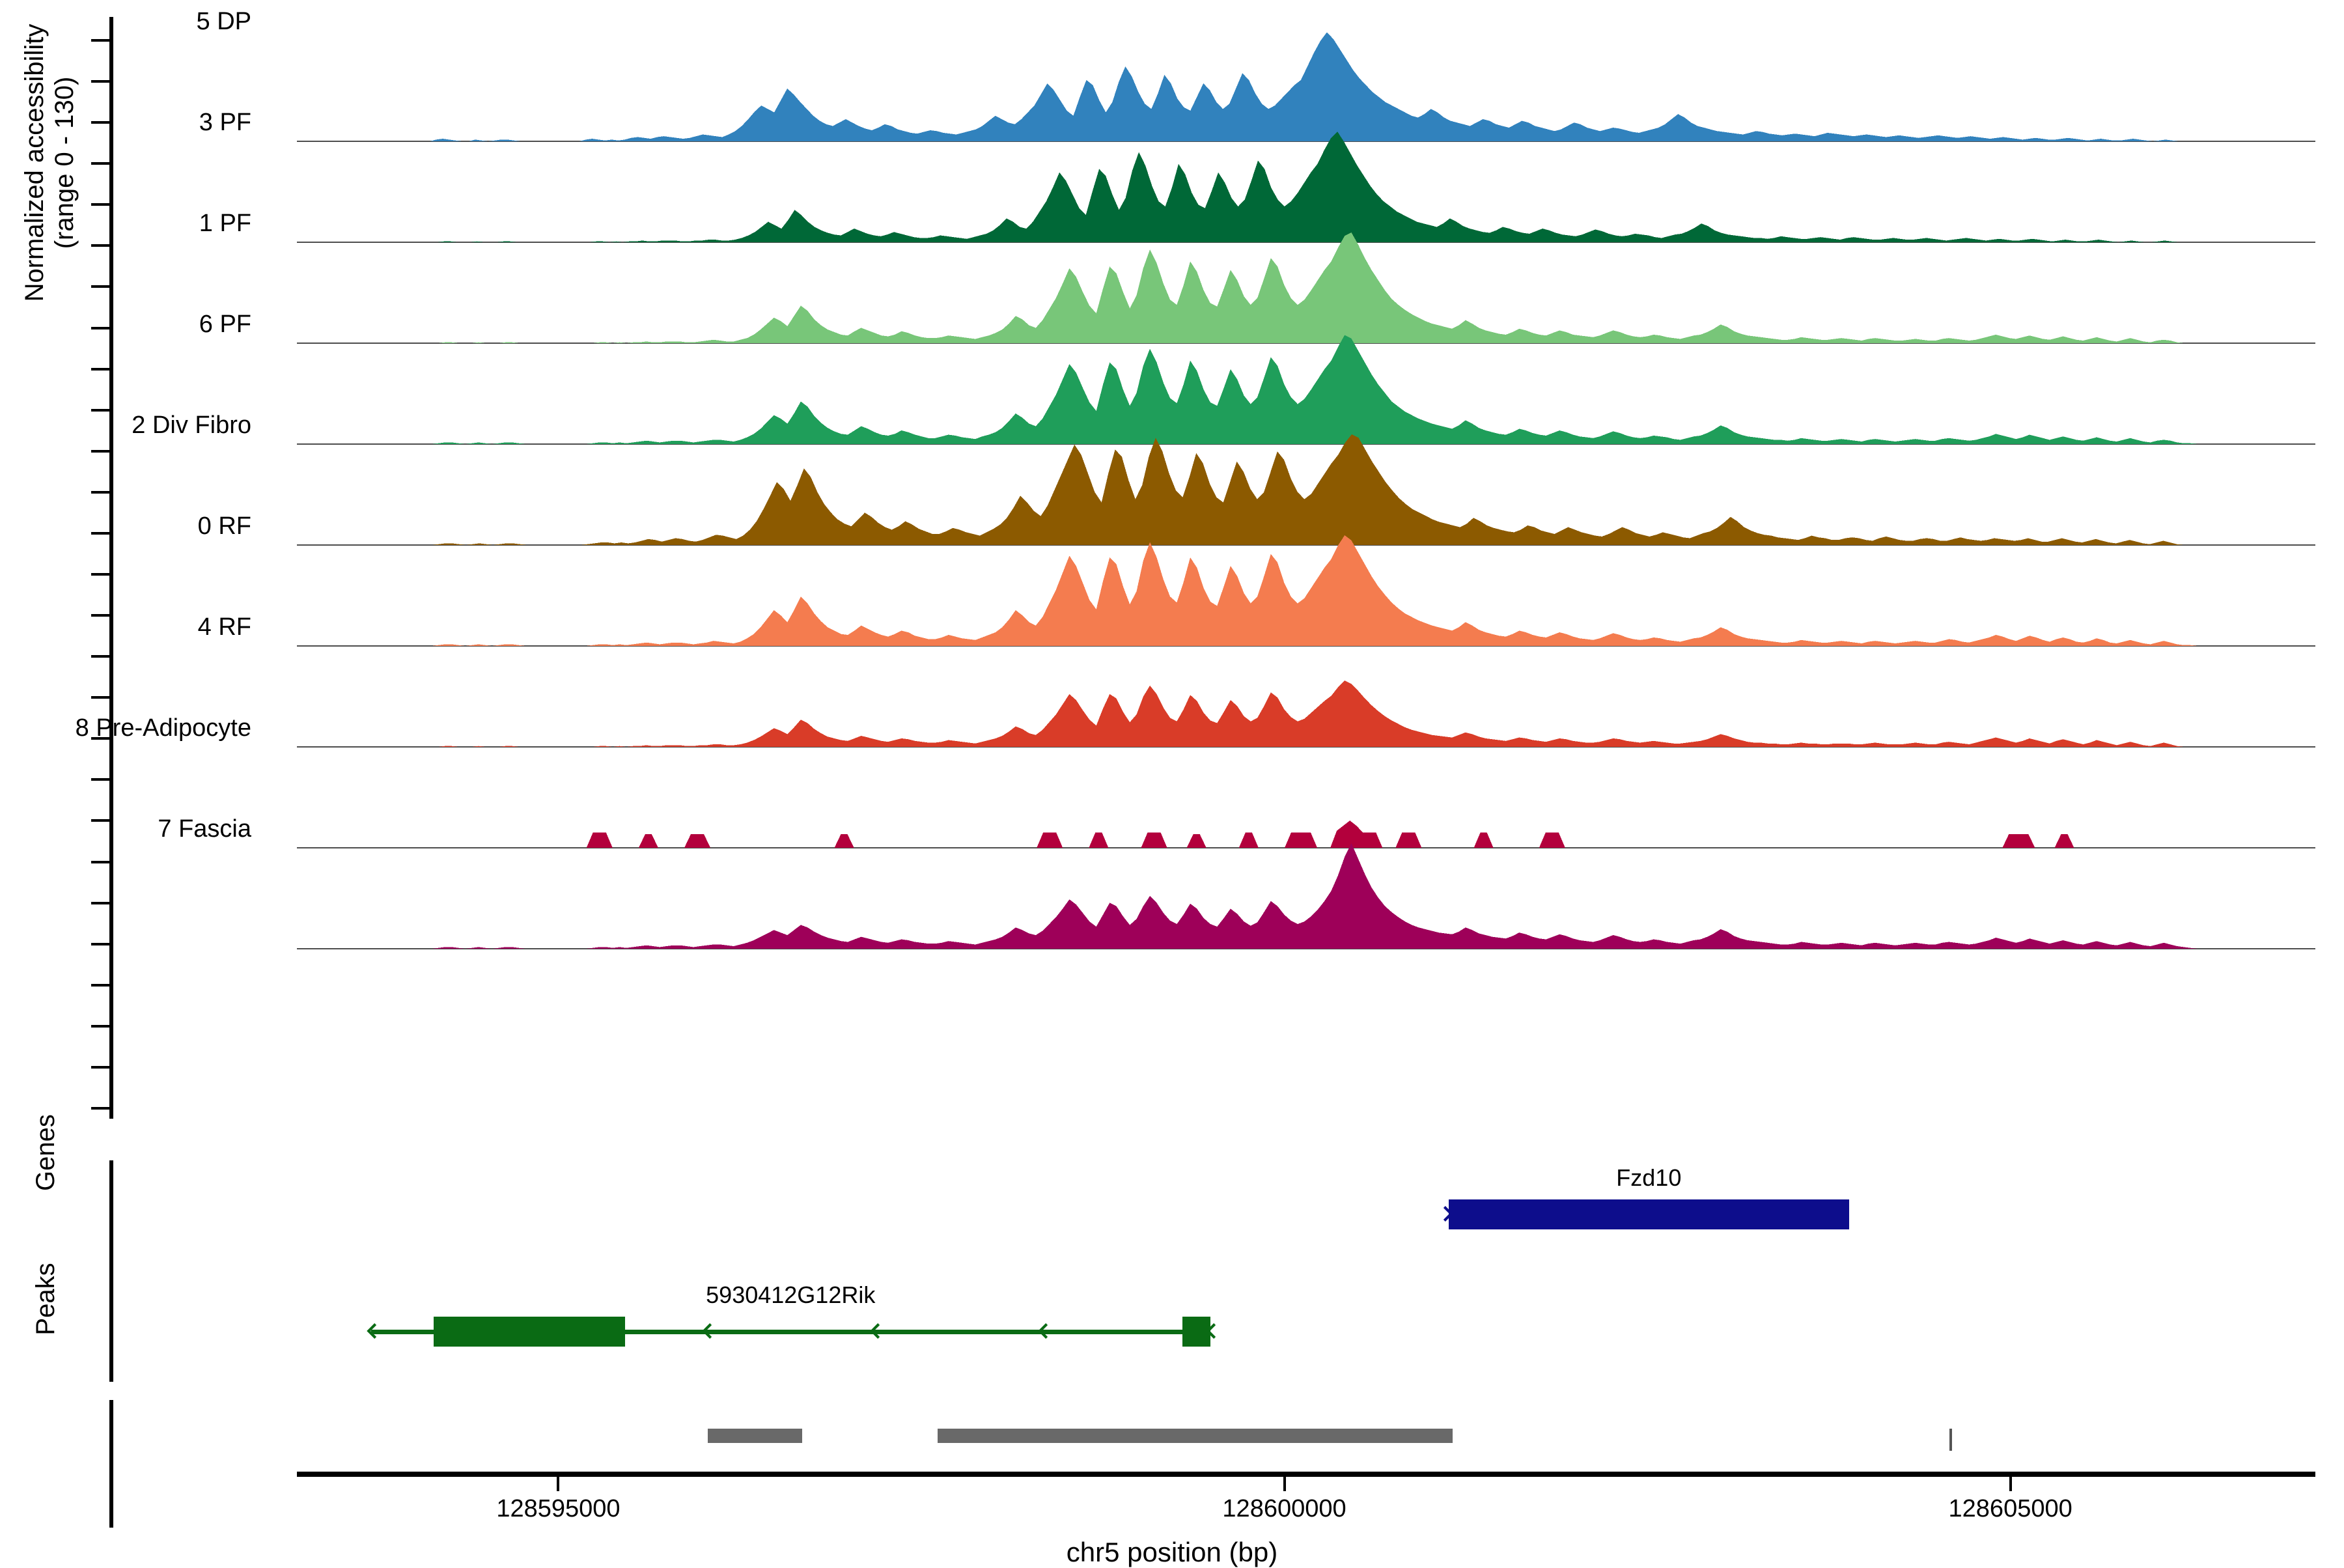  I want to click on signal-axis-spine, so click(111, 568).